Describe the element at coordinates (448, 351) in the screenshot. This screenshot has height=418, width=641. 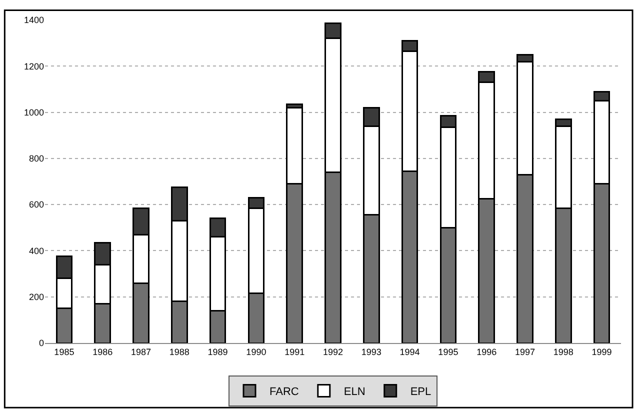
I see `x-tick-label: 1995` at that location.